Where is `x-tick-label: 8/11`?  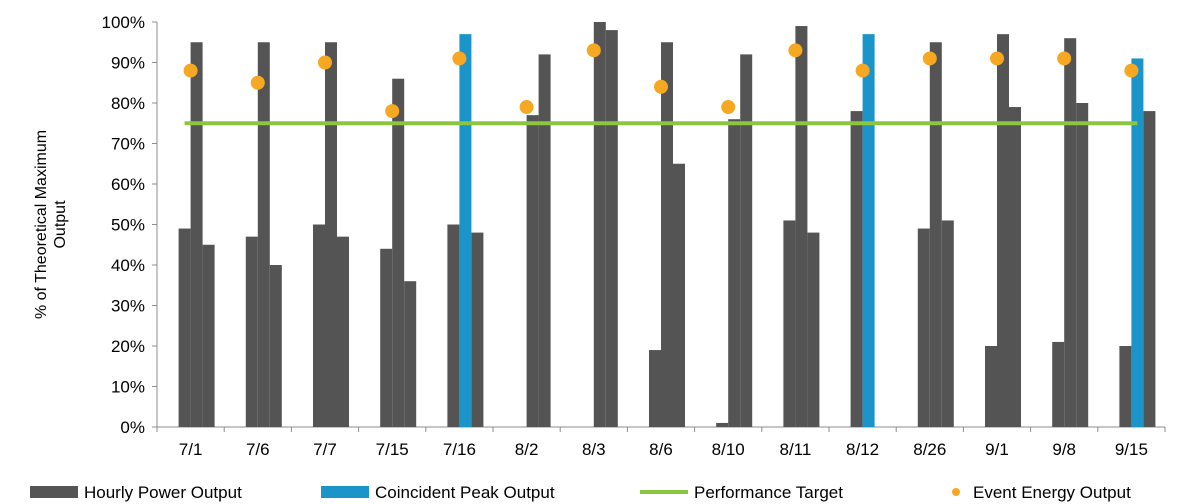 x-tick-label: 8/11 is located at coordinates (795, 449).